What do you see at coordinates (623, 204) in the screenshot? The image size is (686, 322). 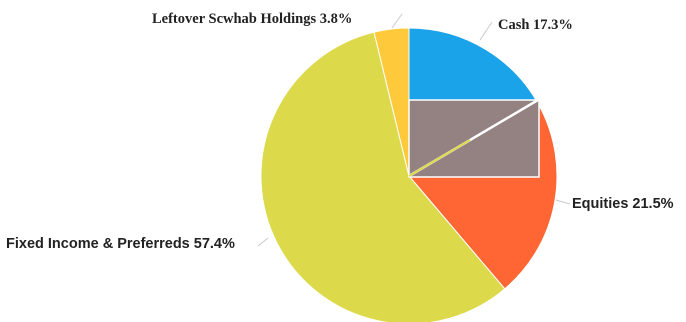 I see `label-equities: Equities 21.5%` at bounding box center [623, 204].